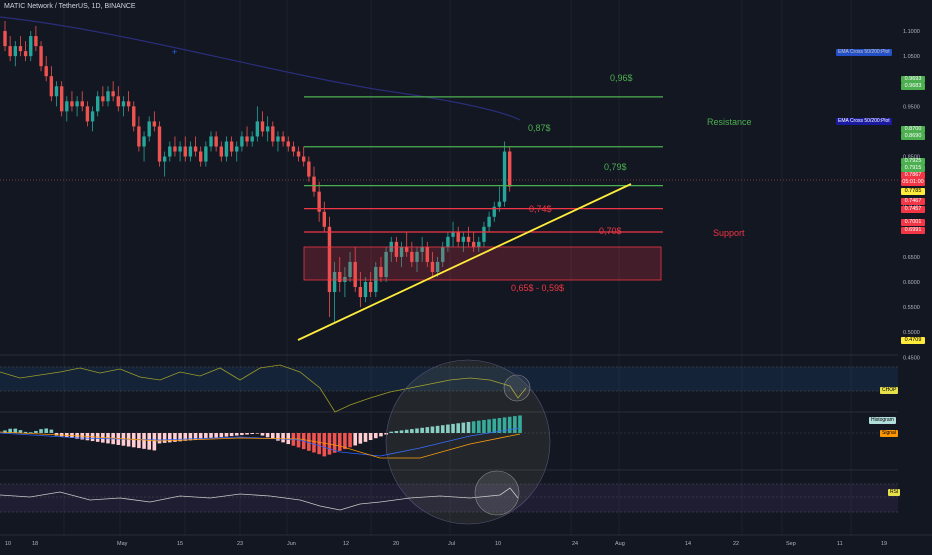 The height and width of the screenshot is (555, 932). What do you see at coordinates (482, 263) in the screenshot?
I see `support-zone` at bounding box center [482, 263].